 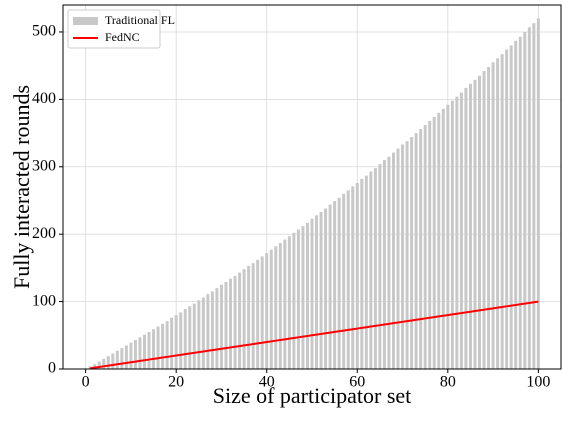 I want to click on legend-label: FedNC, so click(x=122, y=37).